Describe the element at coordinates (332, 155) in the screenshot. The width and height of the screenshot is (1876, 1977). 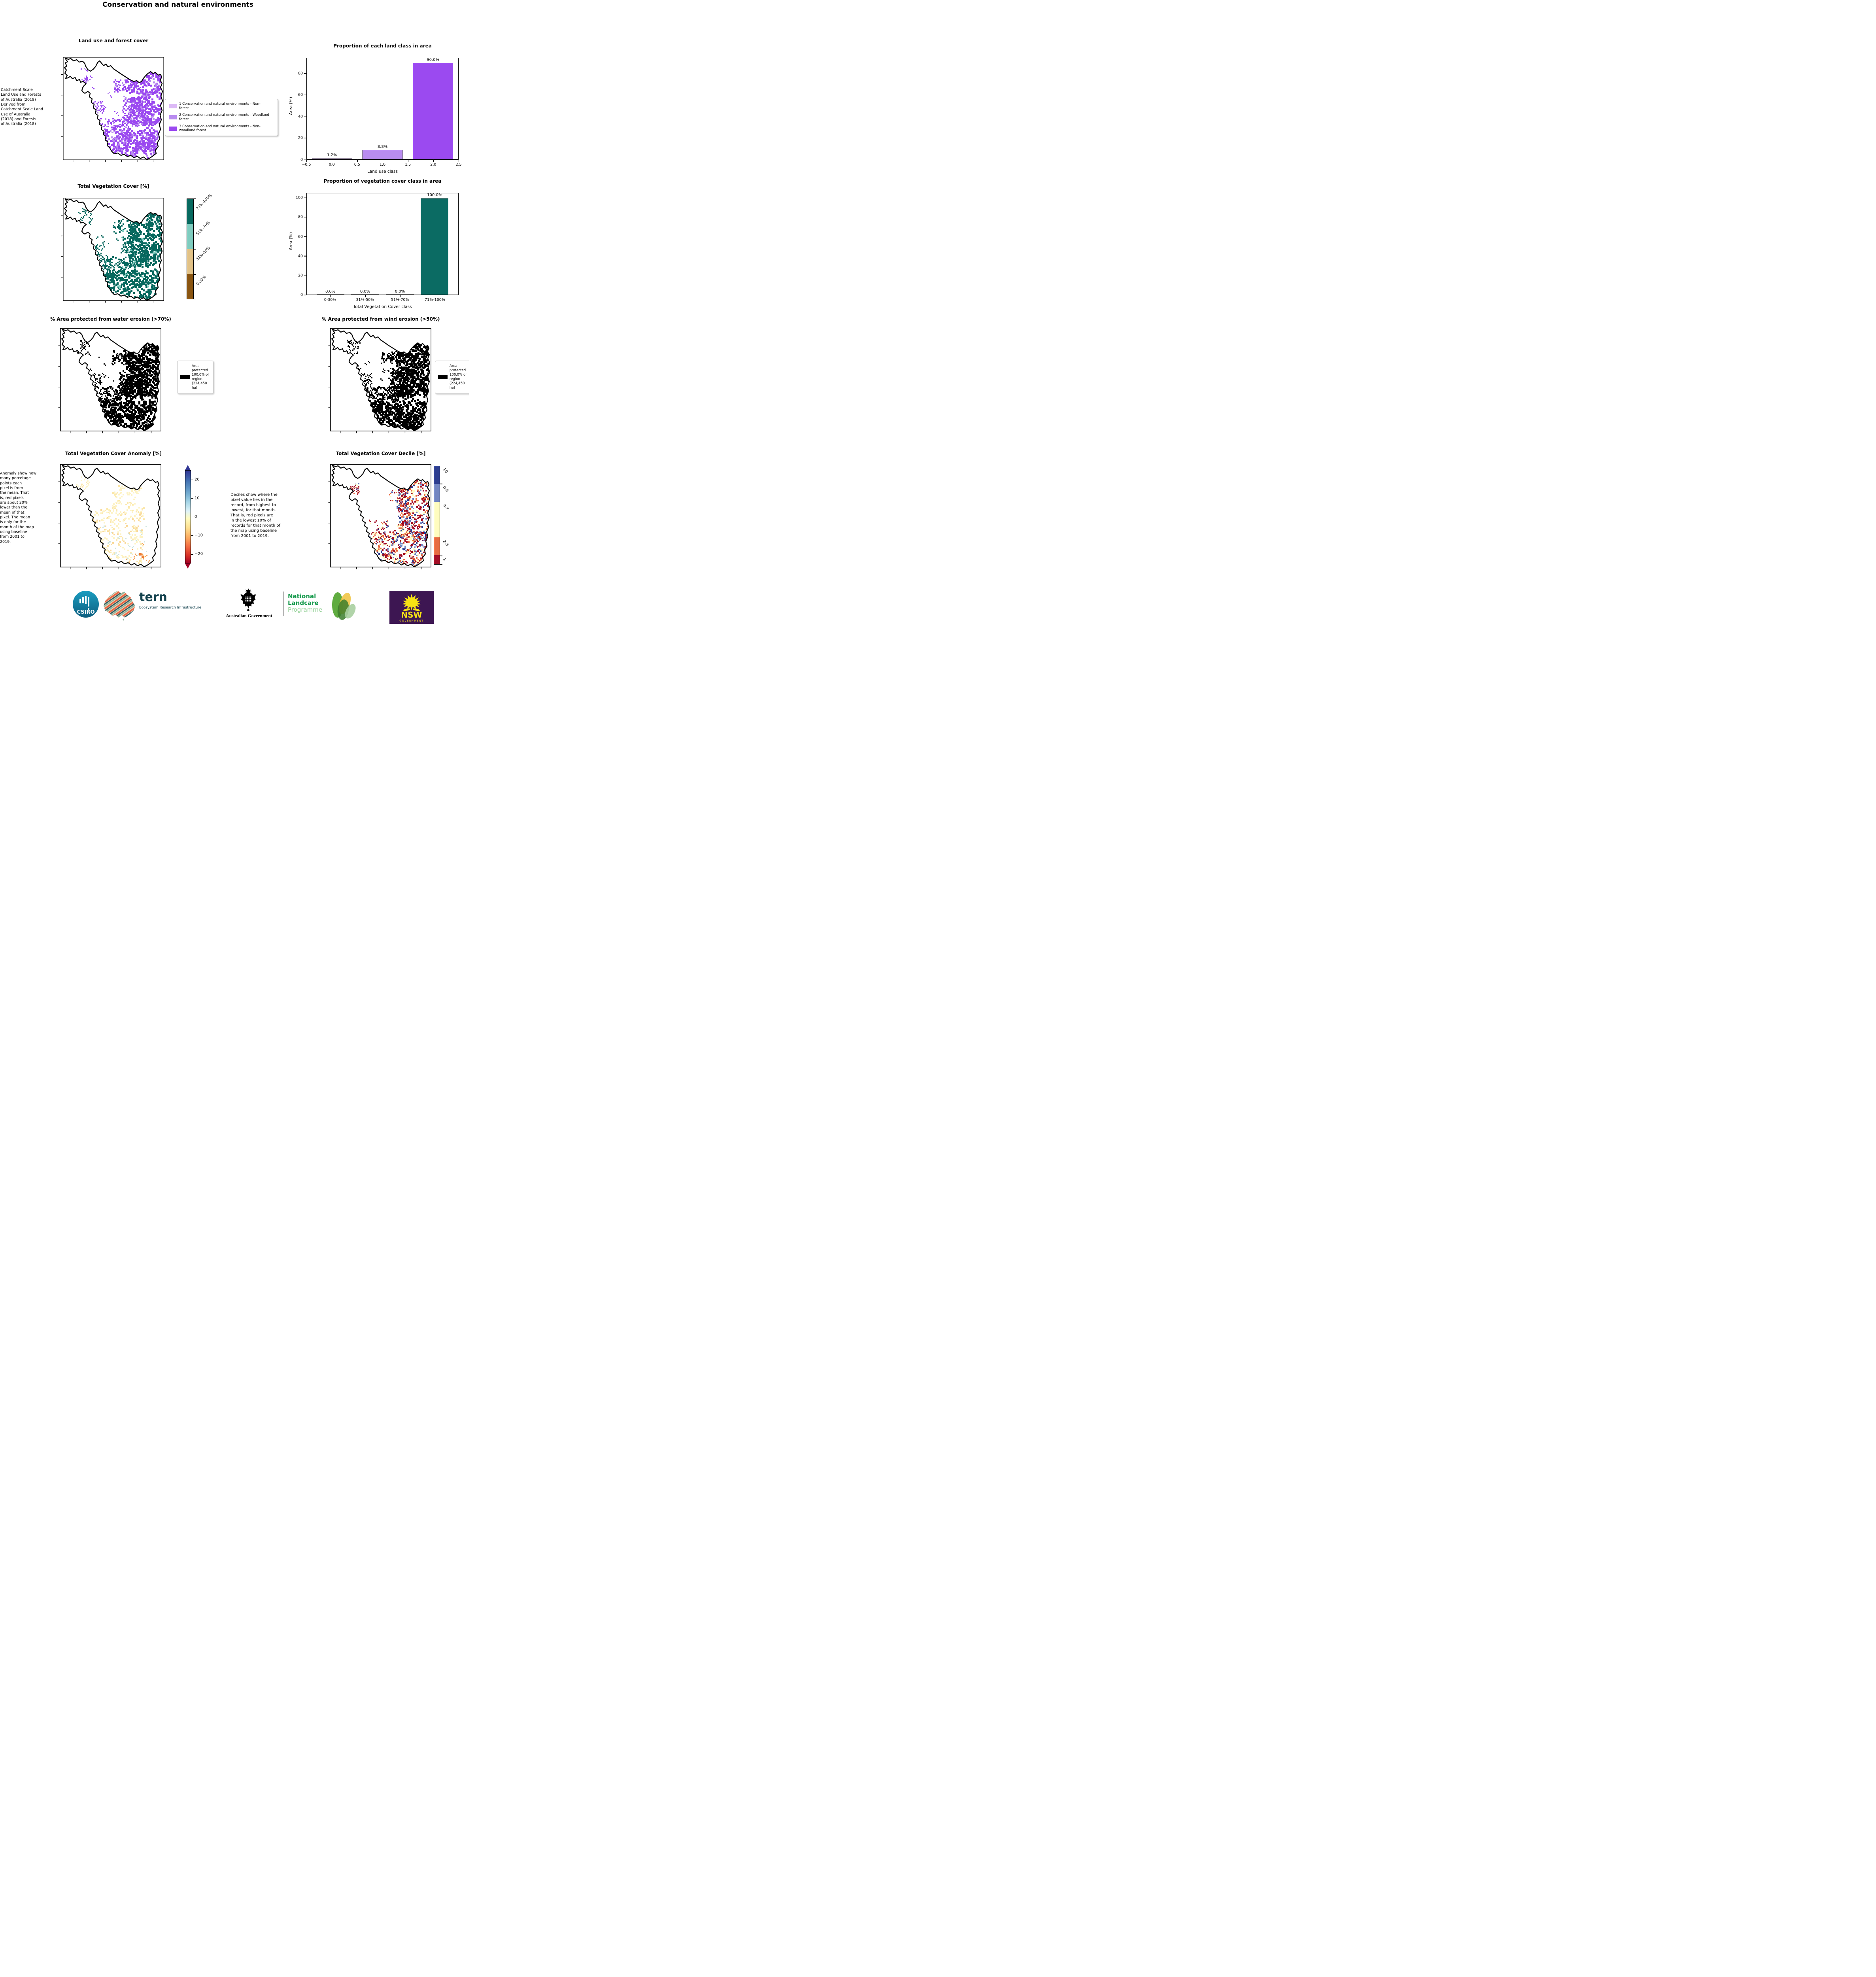
I see `bar-value-label: 1.2%` at that location.